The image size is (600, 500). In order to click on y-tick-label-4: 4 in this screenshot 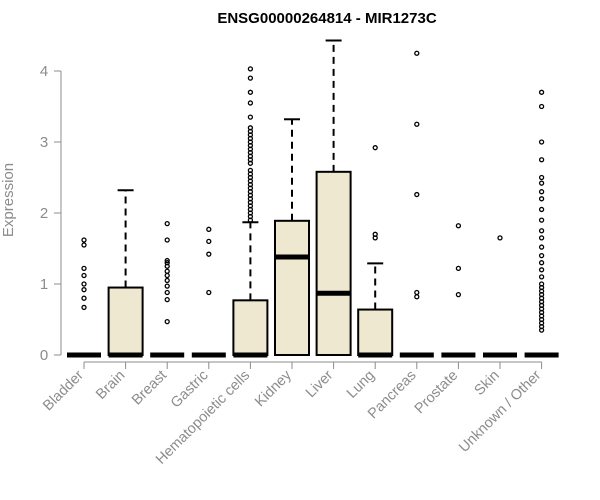, I will do `click(44, 71)`.